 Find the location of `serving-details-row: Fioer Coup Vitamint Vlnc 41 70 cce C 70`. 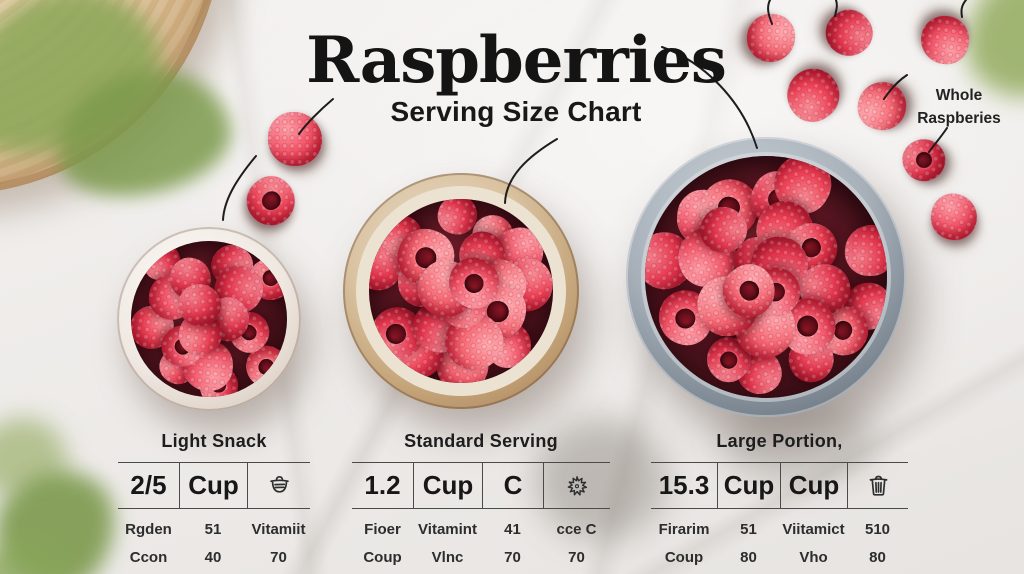

serving-details-row: Fioer Coup Vitamint Vlnc 41 70 cce C 70 is located at coordinates (481, 543).